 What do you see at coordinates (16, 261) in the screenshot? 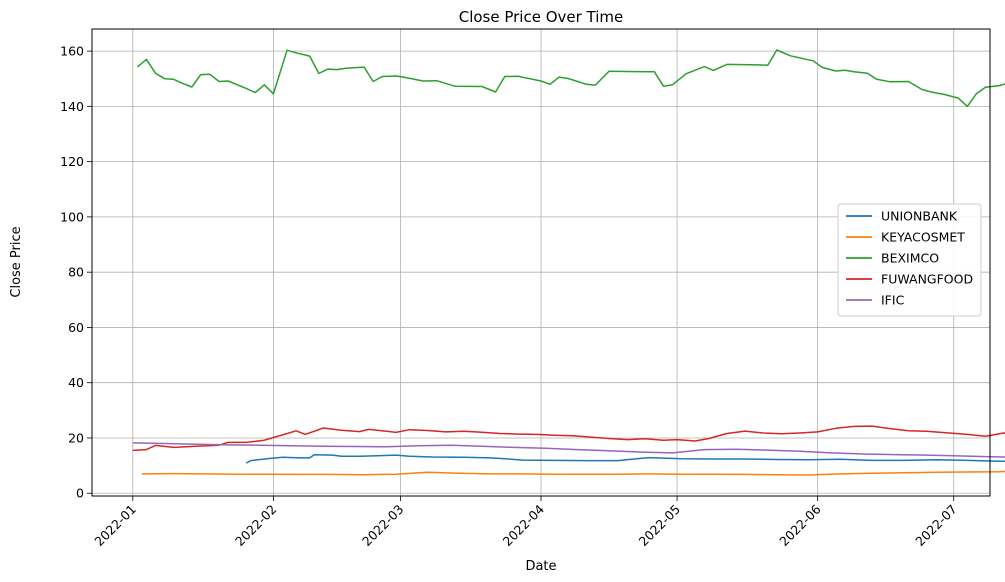
I see `y-axis-label: Close Price` at bounding box center [16, 261].